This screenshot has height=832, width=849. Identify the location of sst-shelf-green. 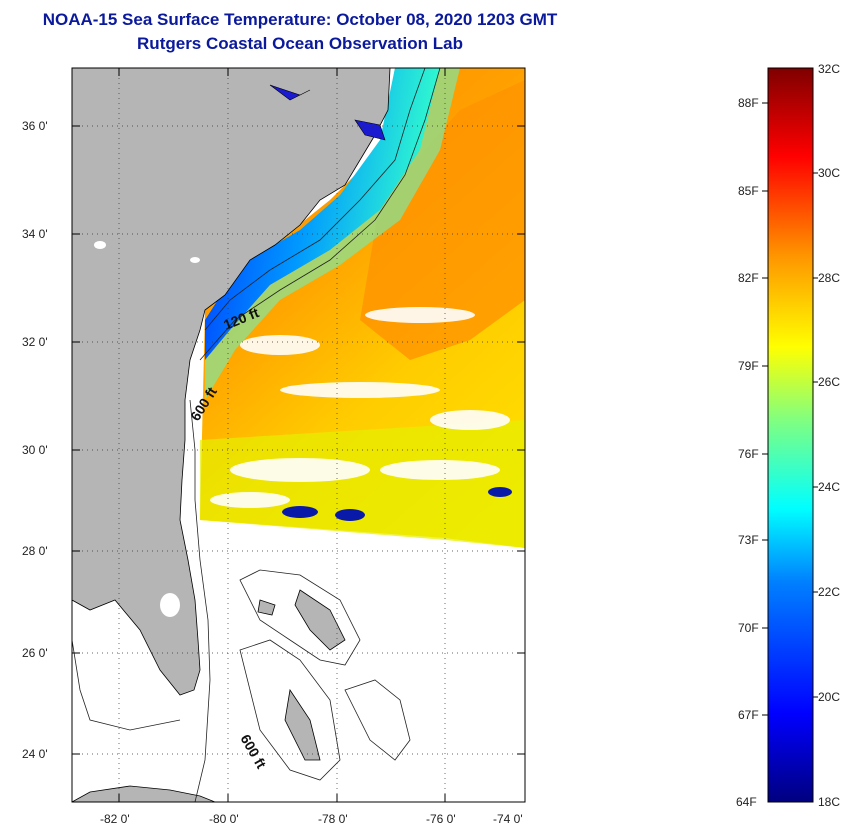
(332, 234).